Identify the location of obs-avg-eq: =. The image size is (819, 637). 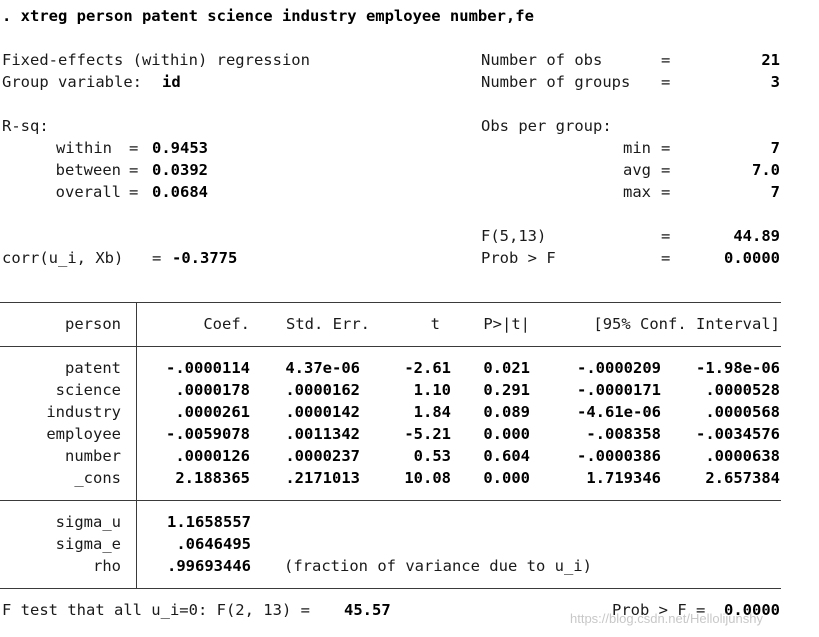
(666, 170).